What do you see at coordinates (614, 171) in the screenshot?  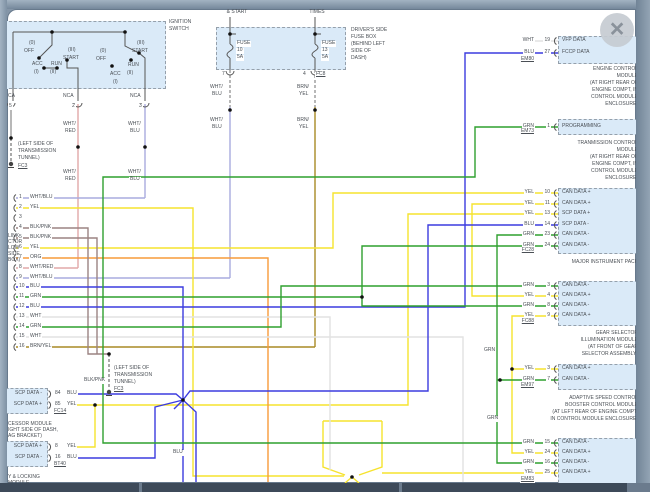 I see `transmission-control-module-caption: CONTROL MODULE` at bounding box center [614, 171].